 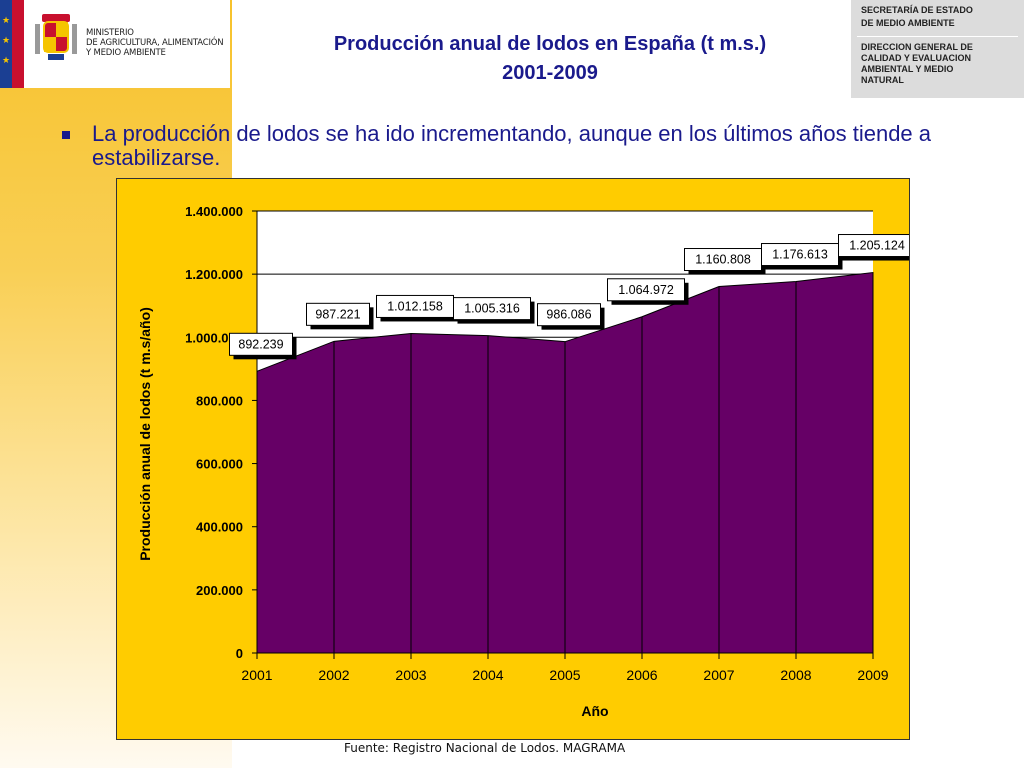 I want to click on x-tick-label: 2002, so click(x=333, y=675).